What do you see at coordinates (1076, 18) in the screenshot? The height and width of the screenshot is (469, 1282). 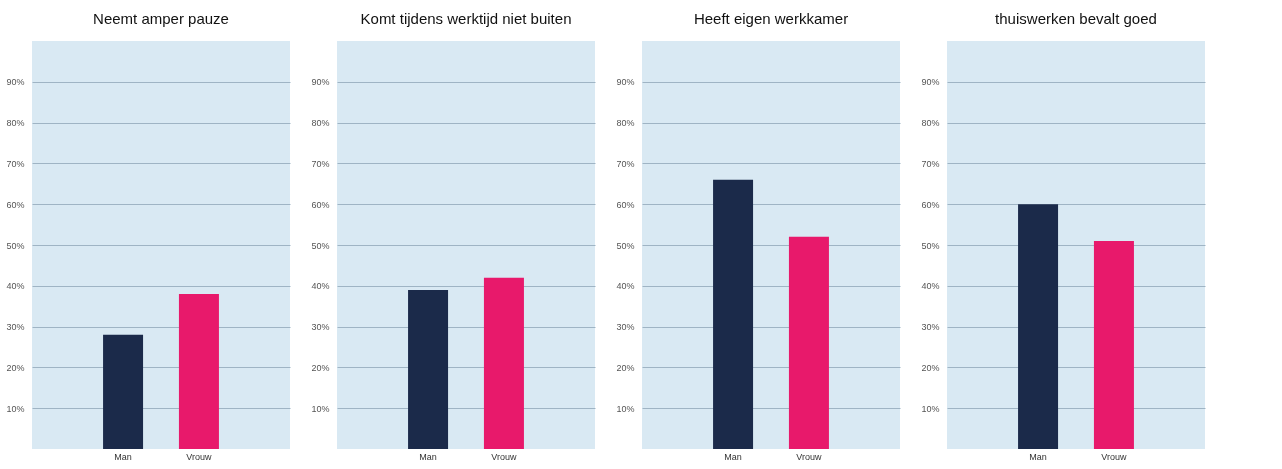 I see `chart-title: thuiswerken bevalt goed` at bounding box center [1076, 18].